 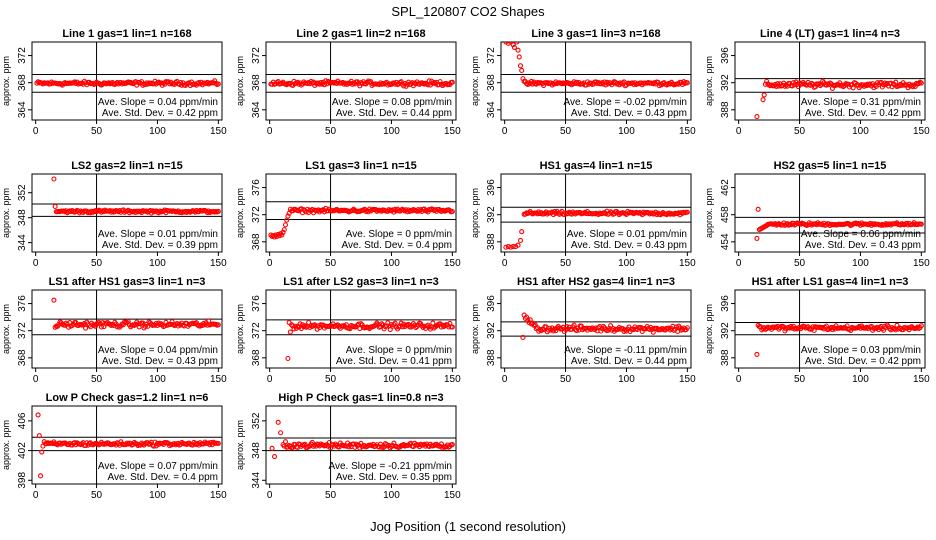 I want to click on panel-title: Line 4 (LT) gas=1 lin=4 n=3, so click(x=830, y=34).